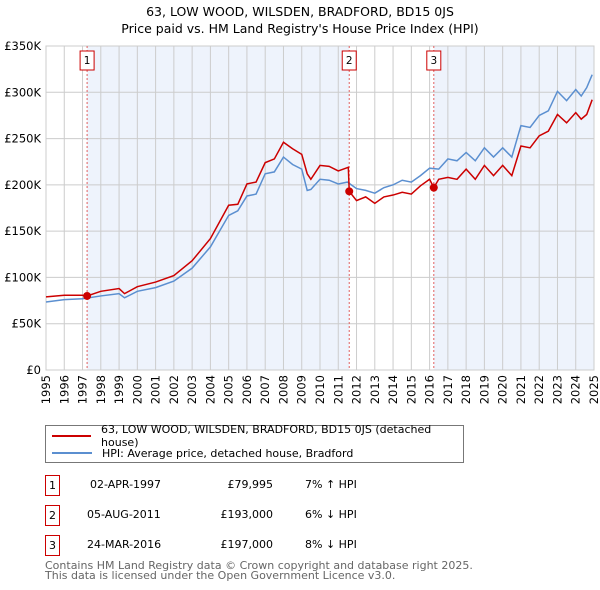 The width and height of the screenshot is (600, 590). Describe the element at coordinates (338, 389) in the screenshot. I see `x-tick-label: 2011` at that location.